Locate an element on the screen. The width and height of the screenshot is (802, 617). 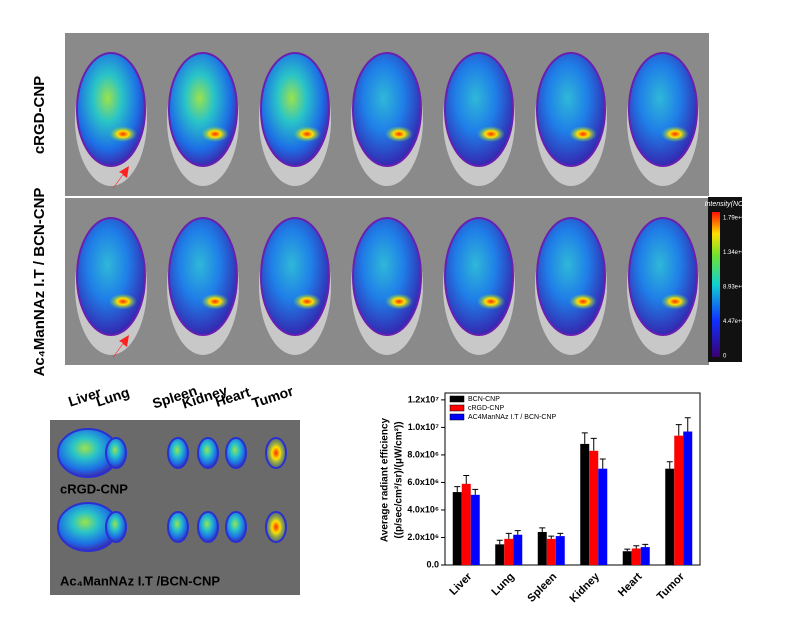
colorbar-label: 1.79e+004 is located at coordinates (737, 219).